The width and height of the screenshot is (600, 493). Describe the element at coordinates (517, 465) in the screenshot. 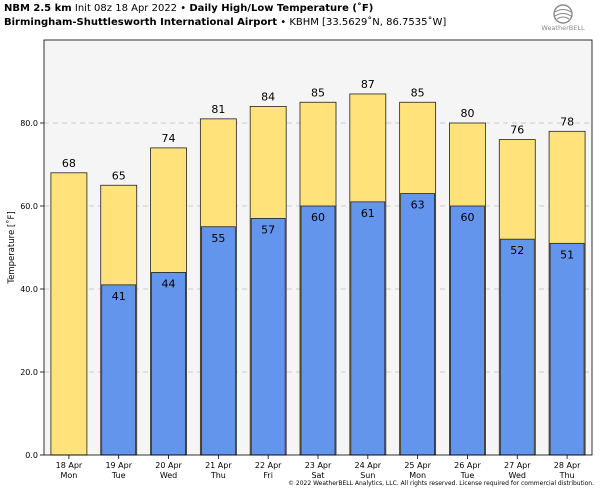

I see `x-tick-date: 27 Apr` at that location.